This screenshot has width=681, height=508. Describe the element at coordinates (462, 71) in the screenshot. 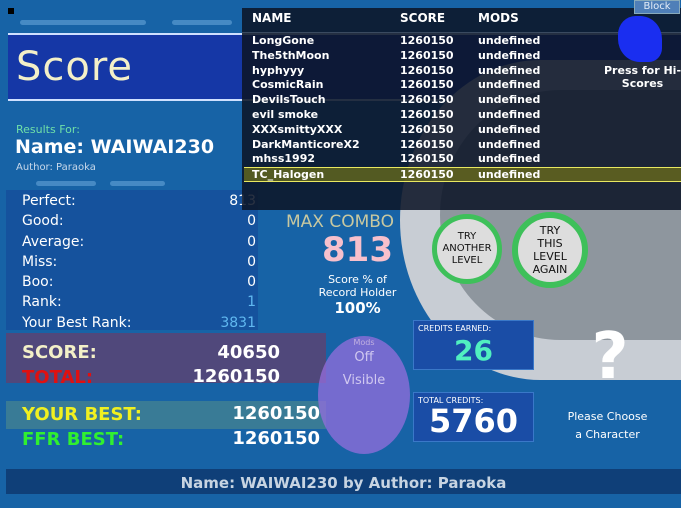

I see `hiscore-row: hyphyyy 1260150 undefined` at that location.